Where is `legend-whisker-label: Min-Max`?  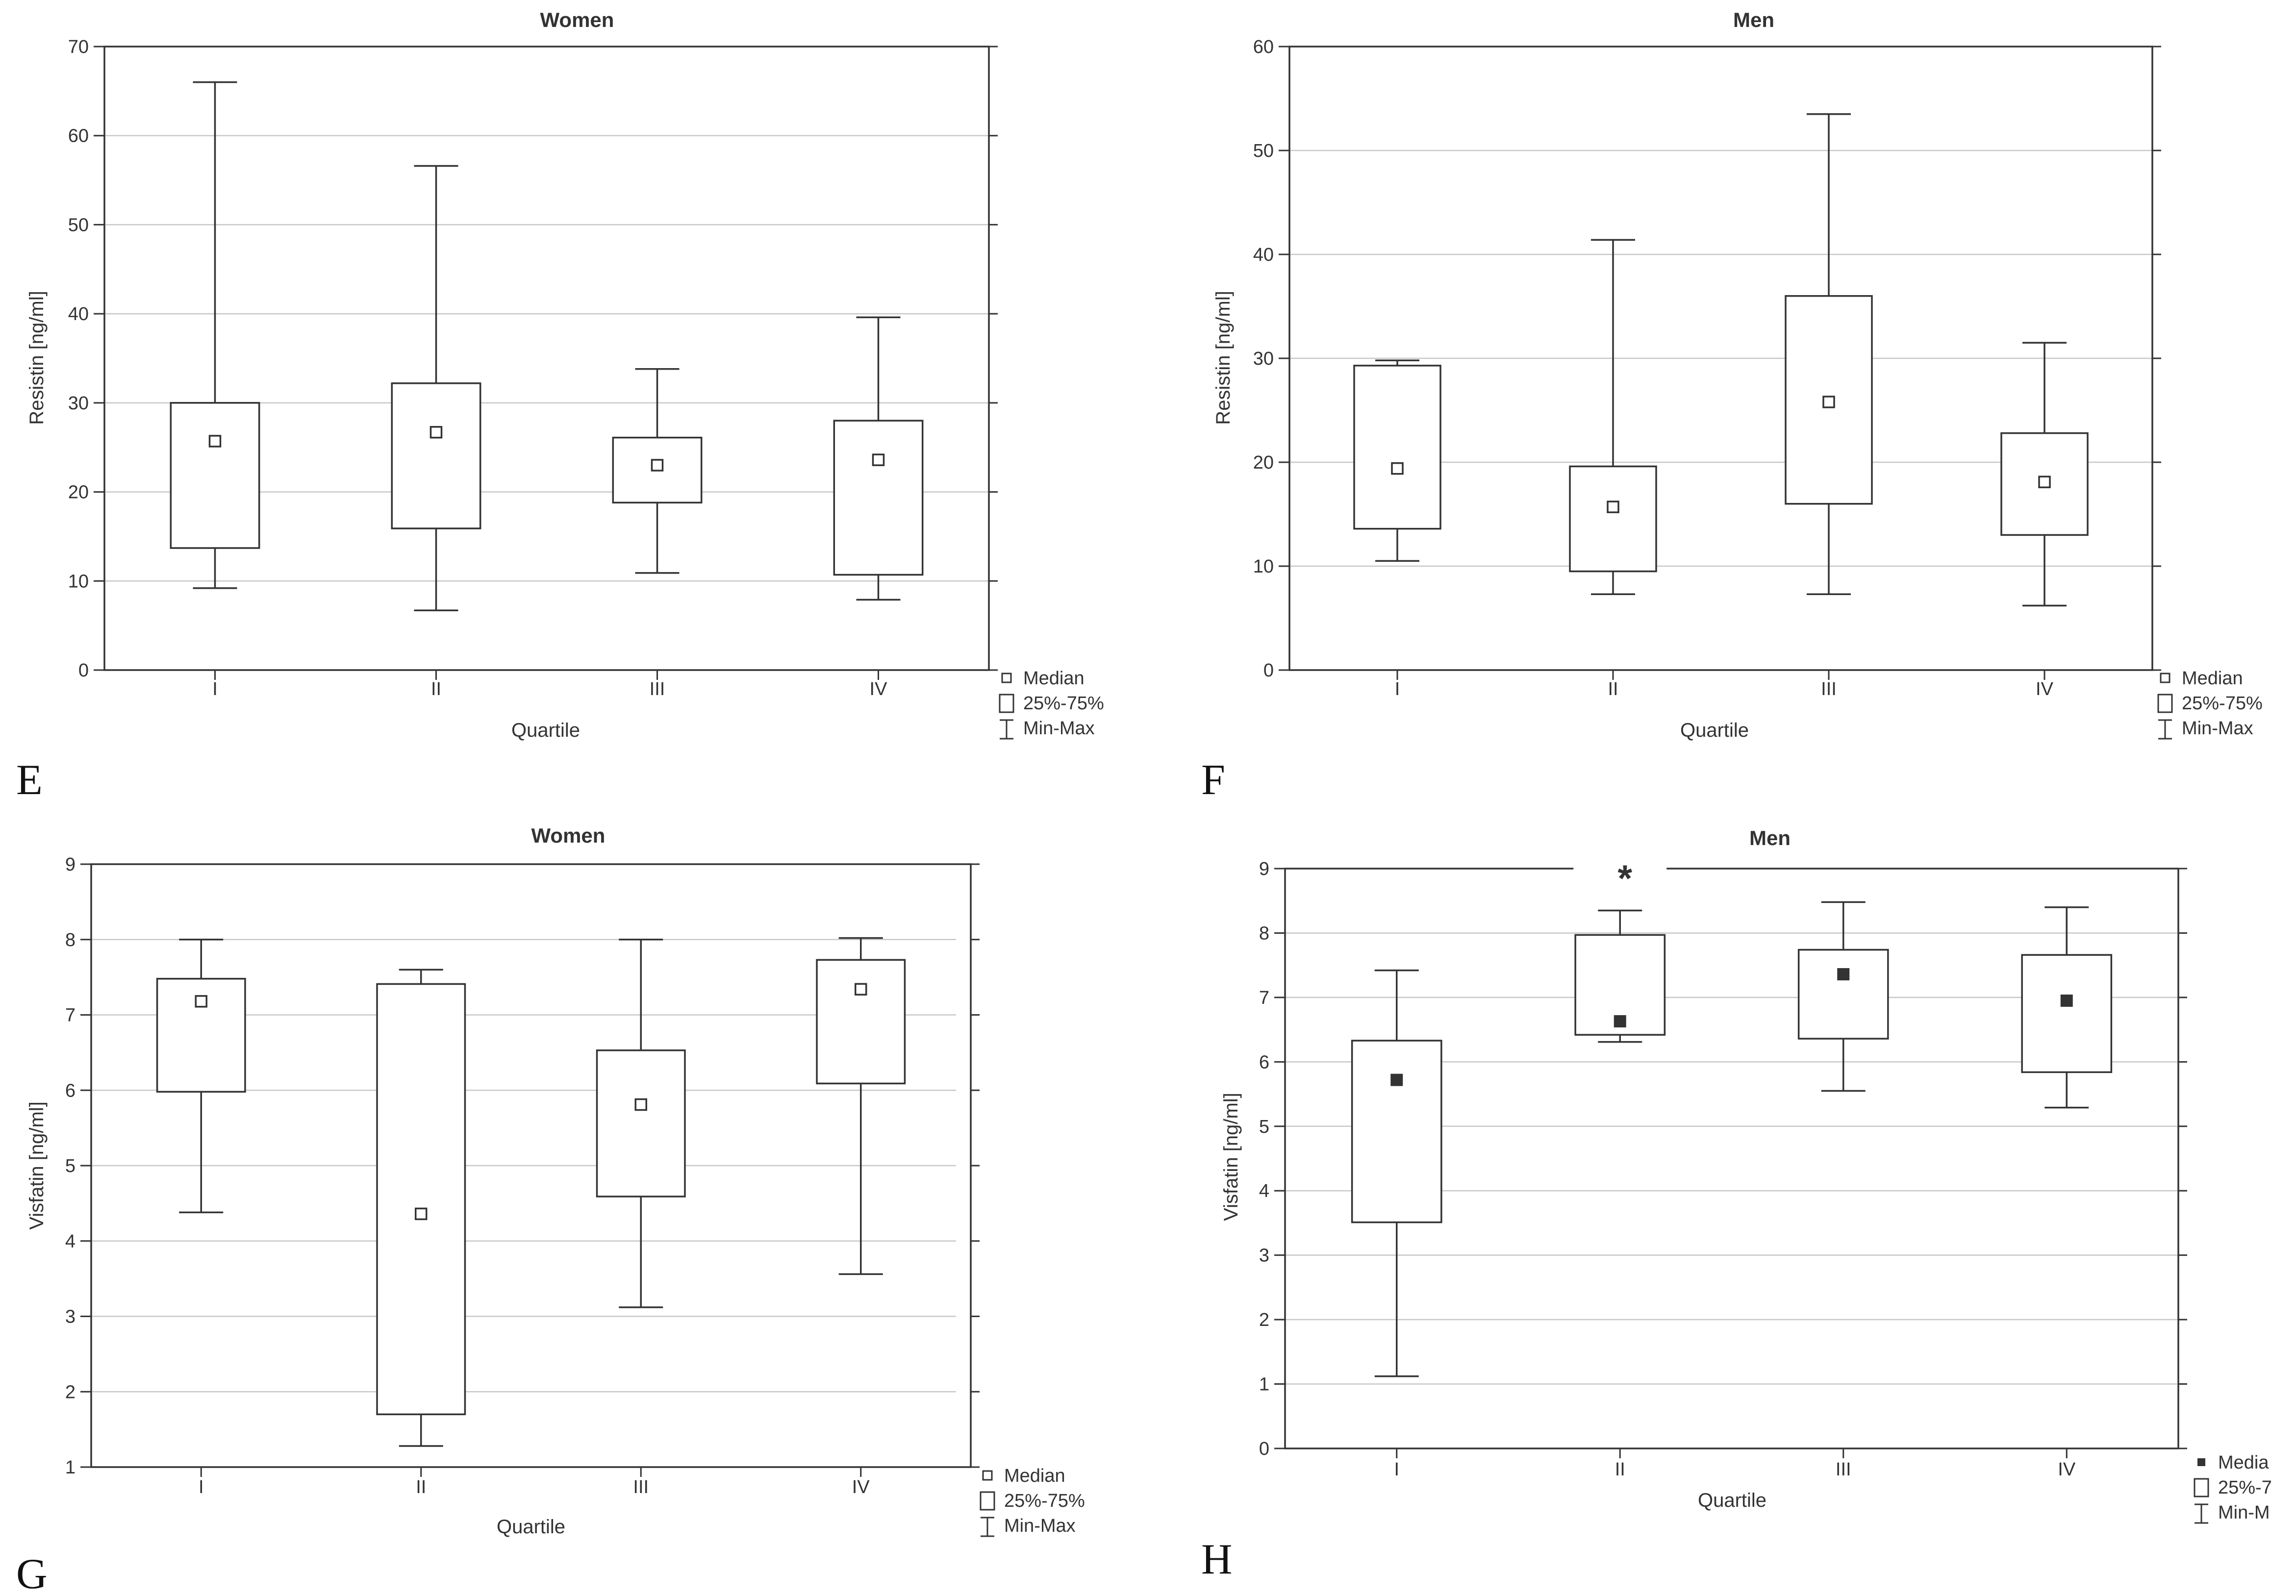
legend-whisker-label: Min-Max is located at coordinates (1059, 728).